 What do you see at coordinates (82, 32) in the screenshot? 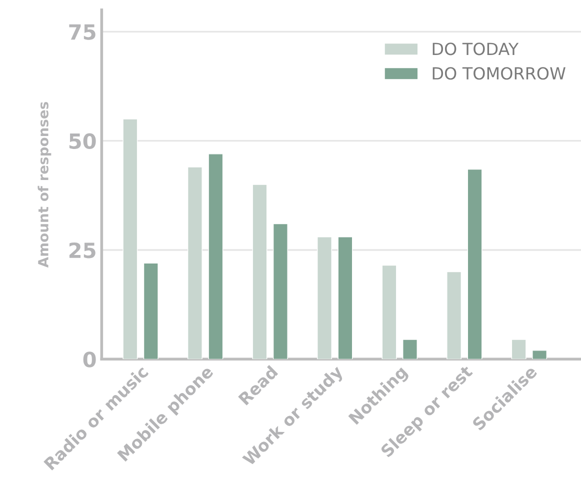
I see `y-tick-label: 75` at bounding box center [82, 32].